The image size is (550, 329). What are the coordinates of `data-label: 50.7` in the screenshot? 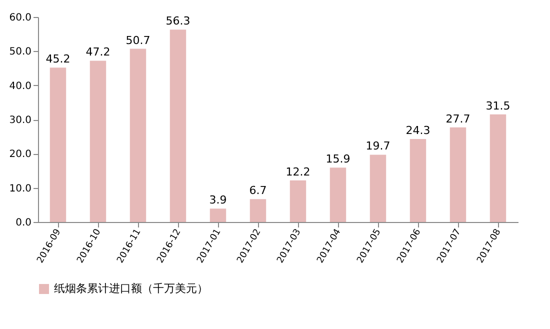 It's located at (138, 40).